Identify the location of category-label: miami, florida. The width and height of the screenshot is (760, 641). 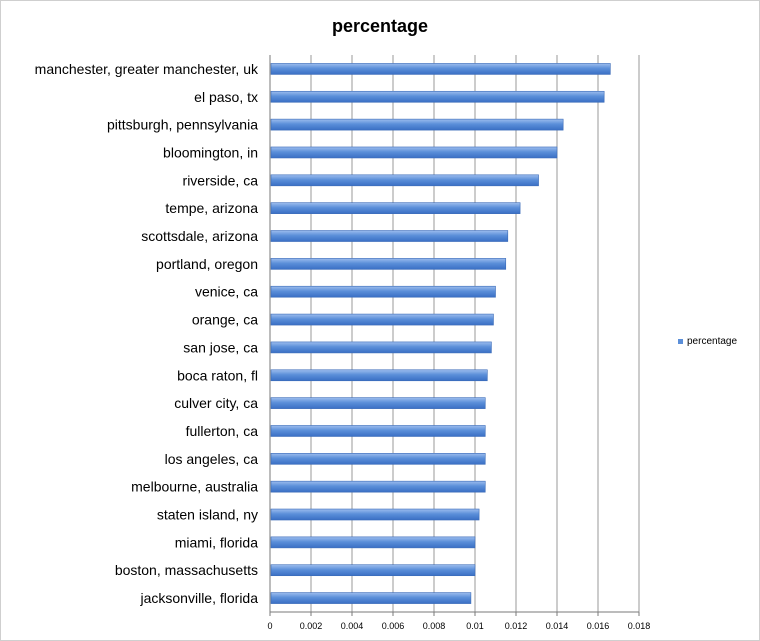
(216, 542).